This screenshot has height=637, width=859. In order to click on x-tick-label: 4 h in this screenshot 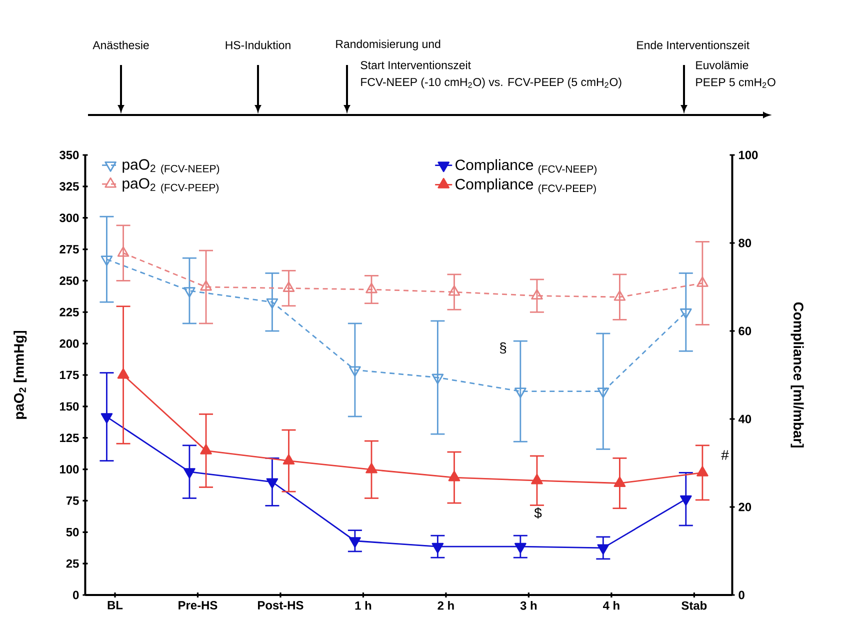, I will do `click(611, 605)`.